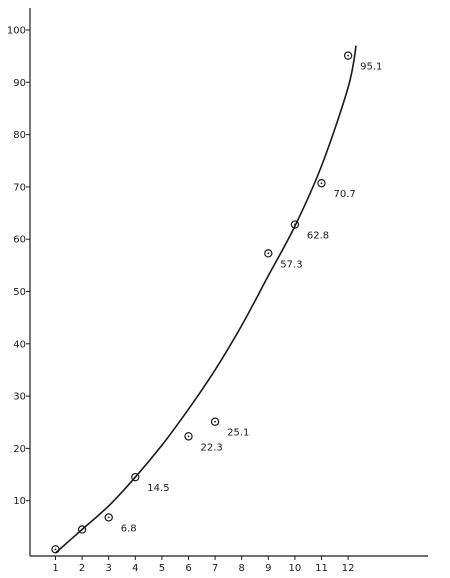 This screenshot has height=578, width=450. I want to click on data-label: 57.3, so click(291, 264).